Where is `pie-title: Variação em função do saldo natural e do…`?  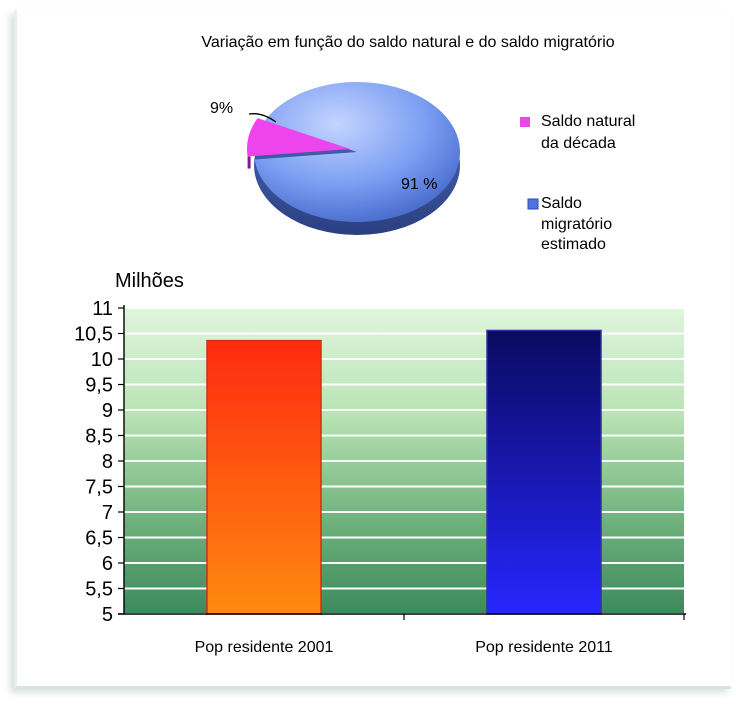 pie-title: Variação em função do saldo natural e do… is located at coordinates (407, 42).